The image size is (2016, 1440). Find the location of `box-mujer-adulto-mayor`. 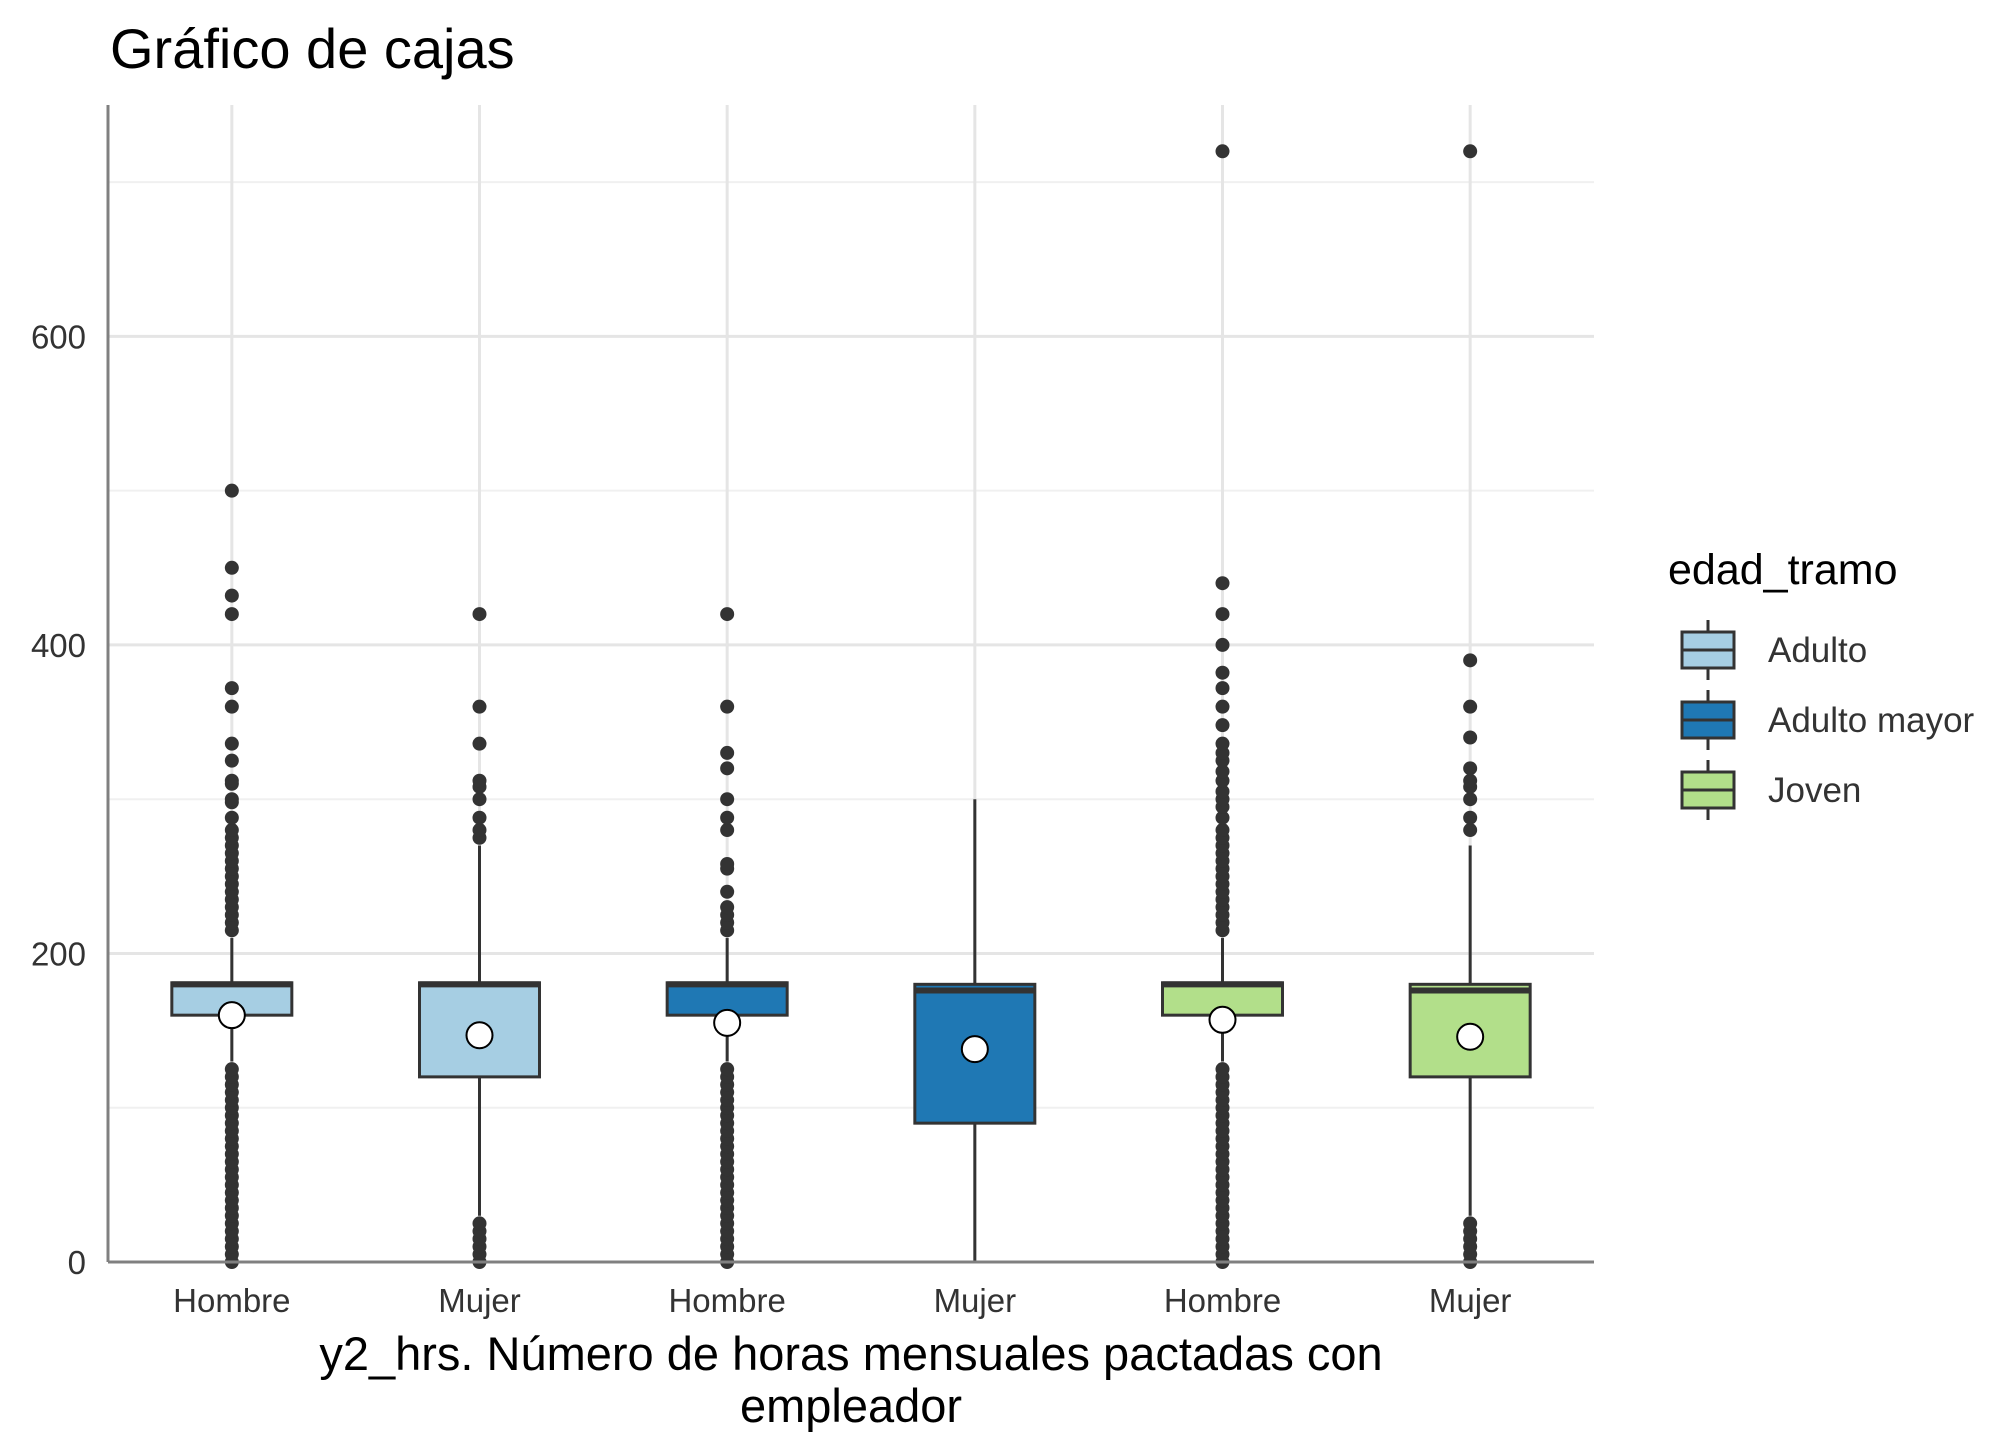

box-mujer-adulto-mayor is located at coordinates (975, 1030).